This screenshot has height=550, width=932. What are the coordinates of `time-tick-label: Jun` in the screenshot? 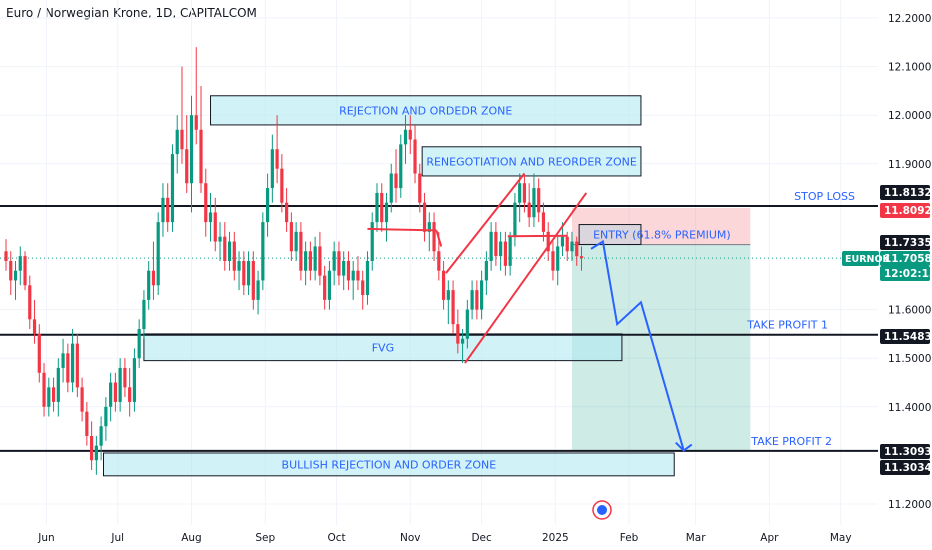 It's located at (45, 538).